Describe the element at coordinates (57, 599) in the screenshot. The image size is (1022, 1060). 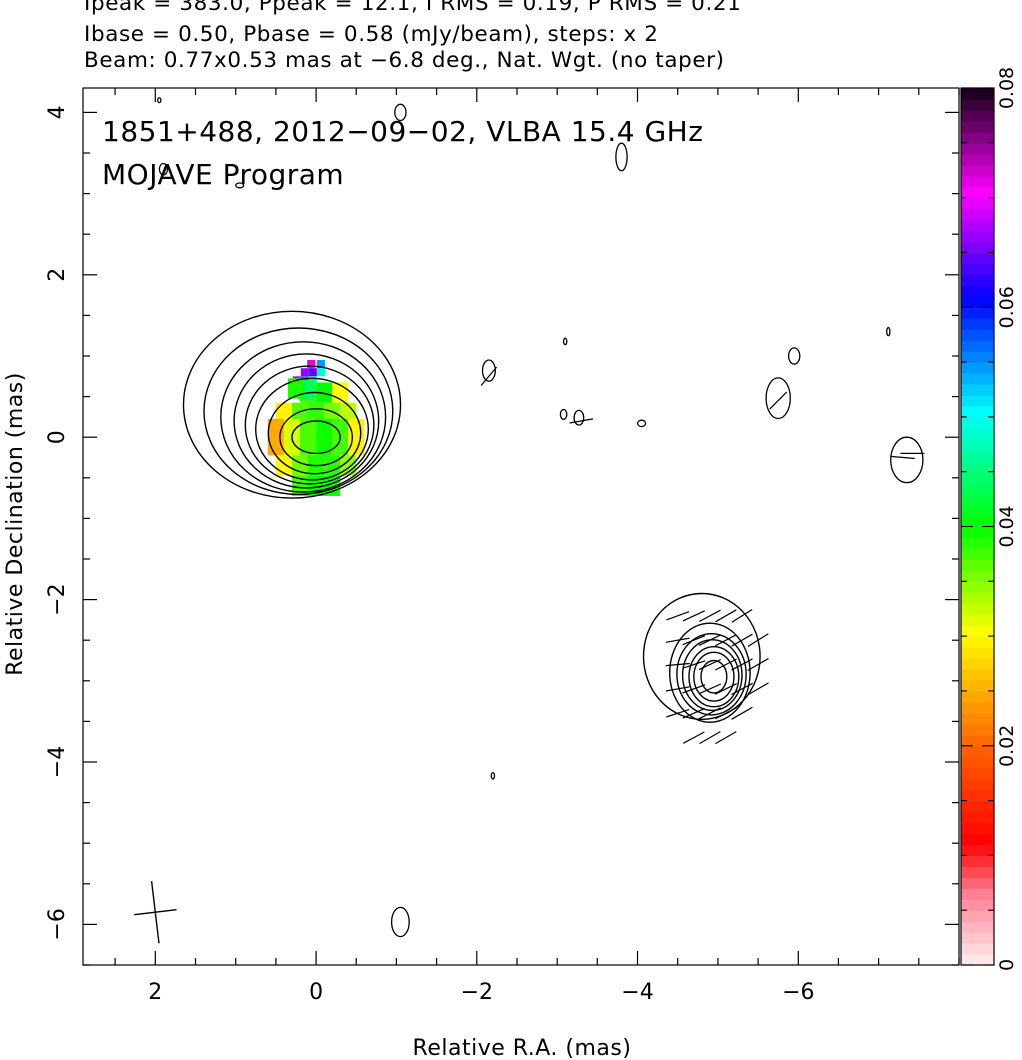
I see `y-tick-label: −2` at that location.